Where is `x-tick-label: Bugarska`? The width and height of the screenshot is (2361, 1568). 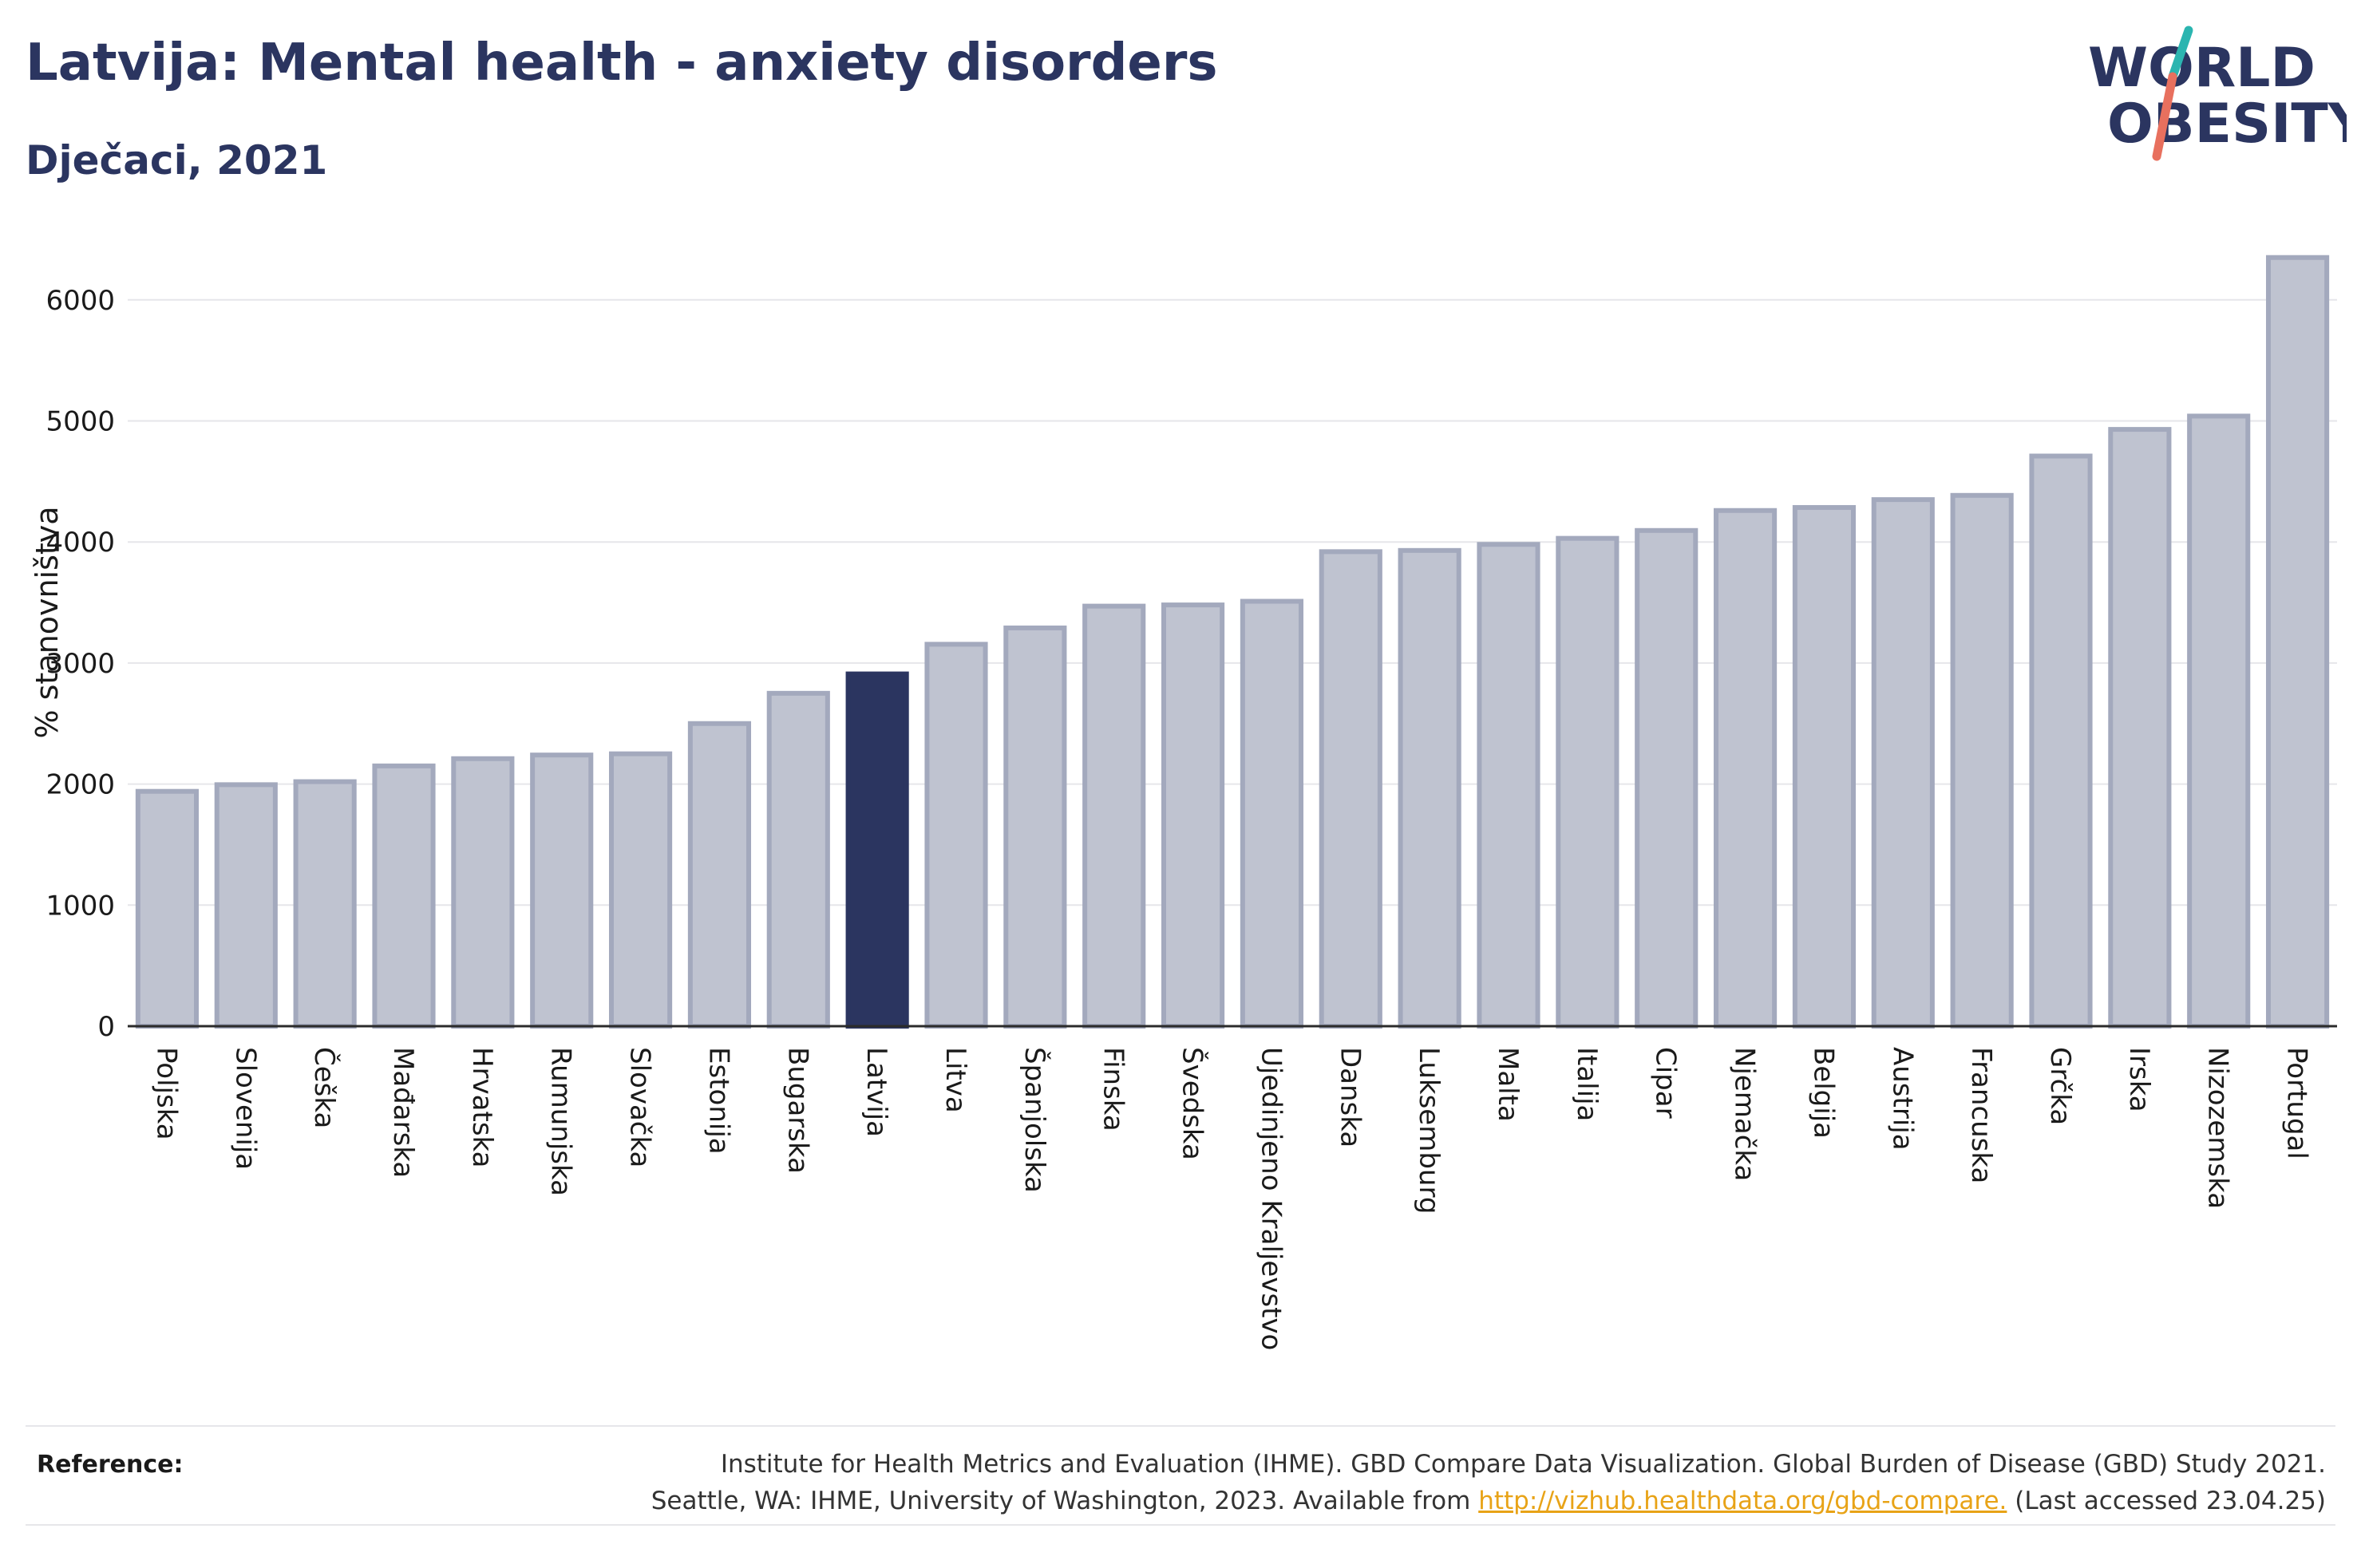 x-tick-label: Bugarska is located at coordinates (797, 1110).